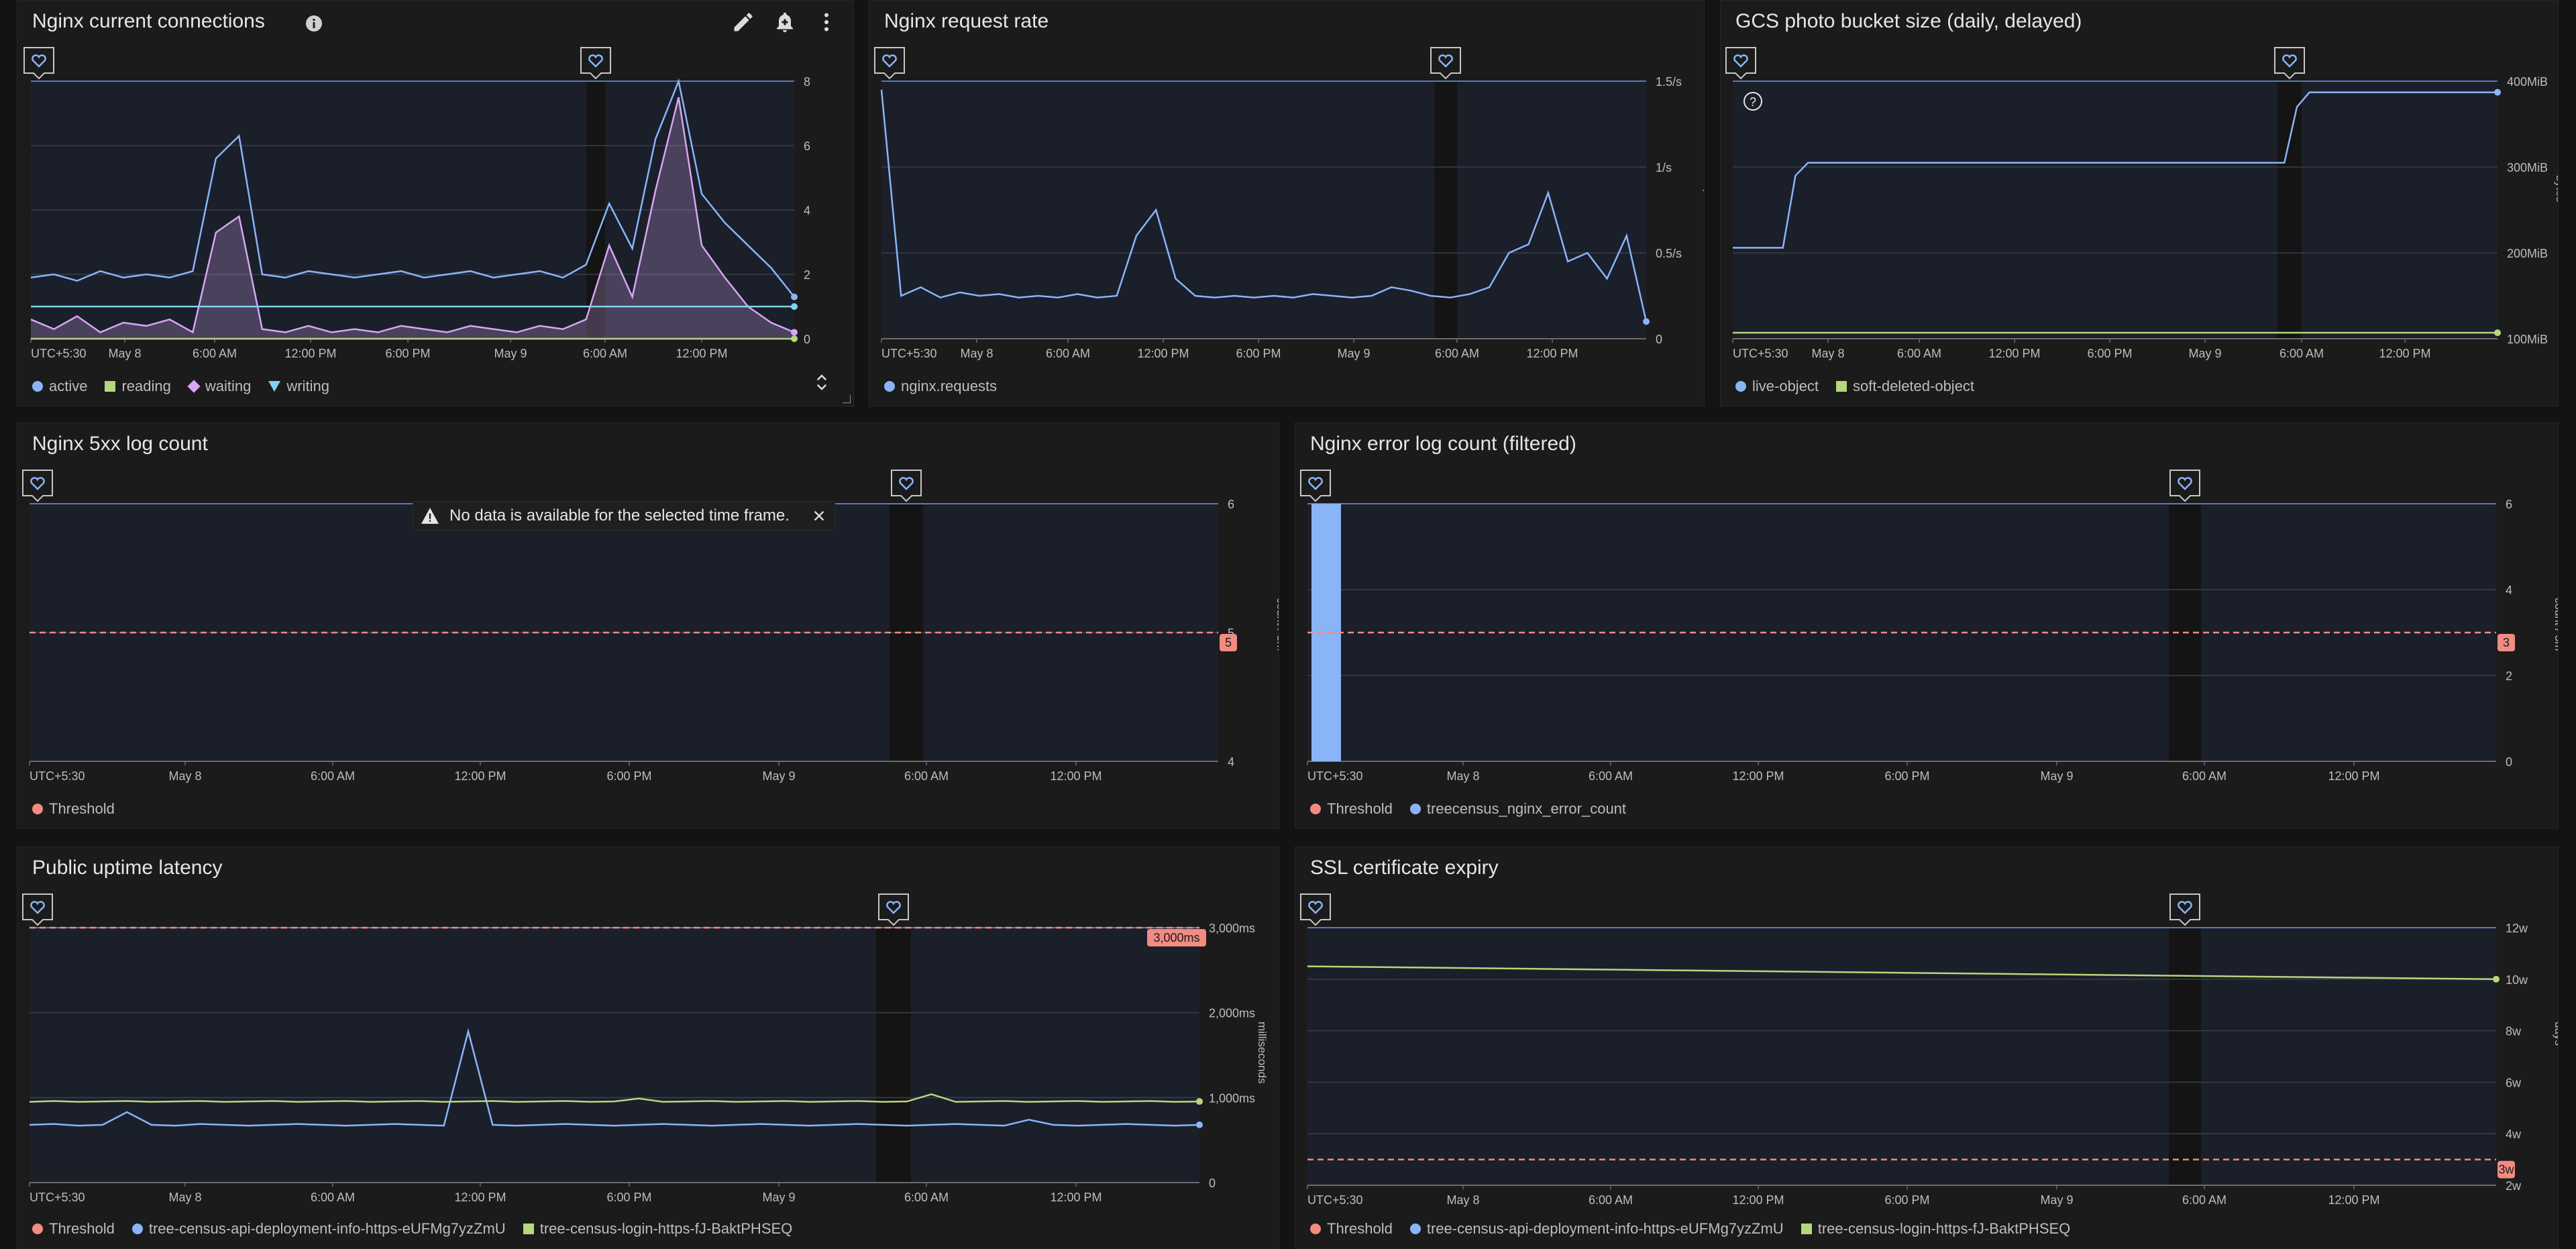 The width and height of the screenshot is (2576, 1249). What do you see at coordinates (743, 22) in the screenshot?
I see `edit-icon` at bounding box center [743, 22].